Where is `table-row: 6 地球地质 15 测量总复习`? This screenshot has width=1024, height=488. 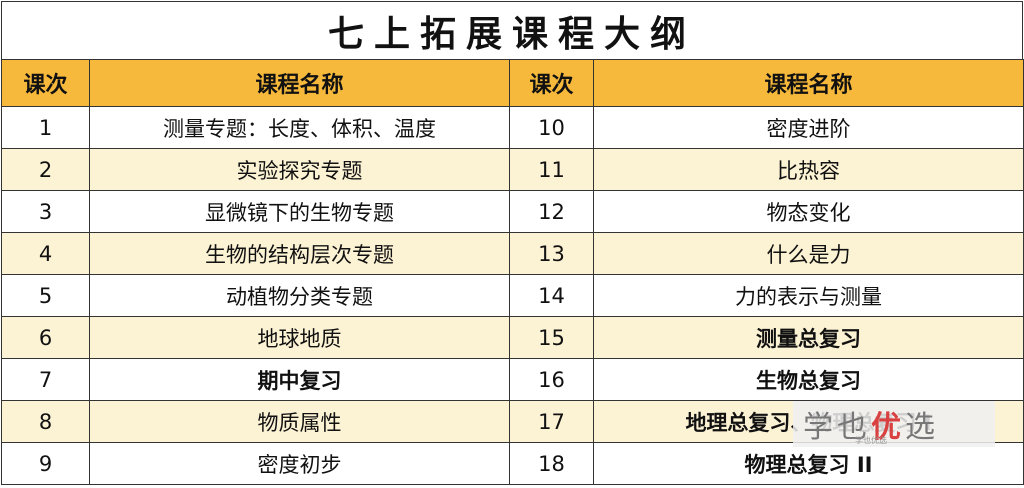 table-row: 6 地球地质 15 测量总复习 is located at coordinates (512, 337).